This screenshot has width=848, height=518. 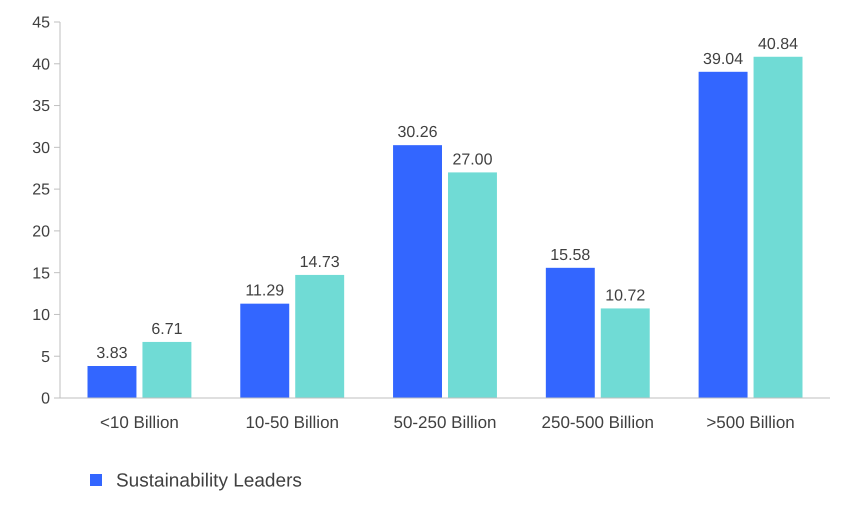 I want to click on x-tick-label: 10-50 Billion, so click(x=292, y=422).